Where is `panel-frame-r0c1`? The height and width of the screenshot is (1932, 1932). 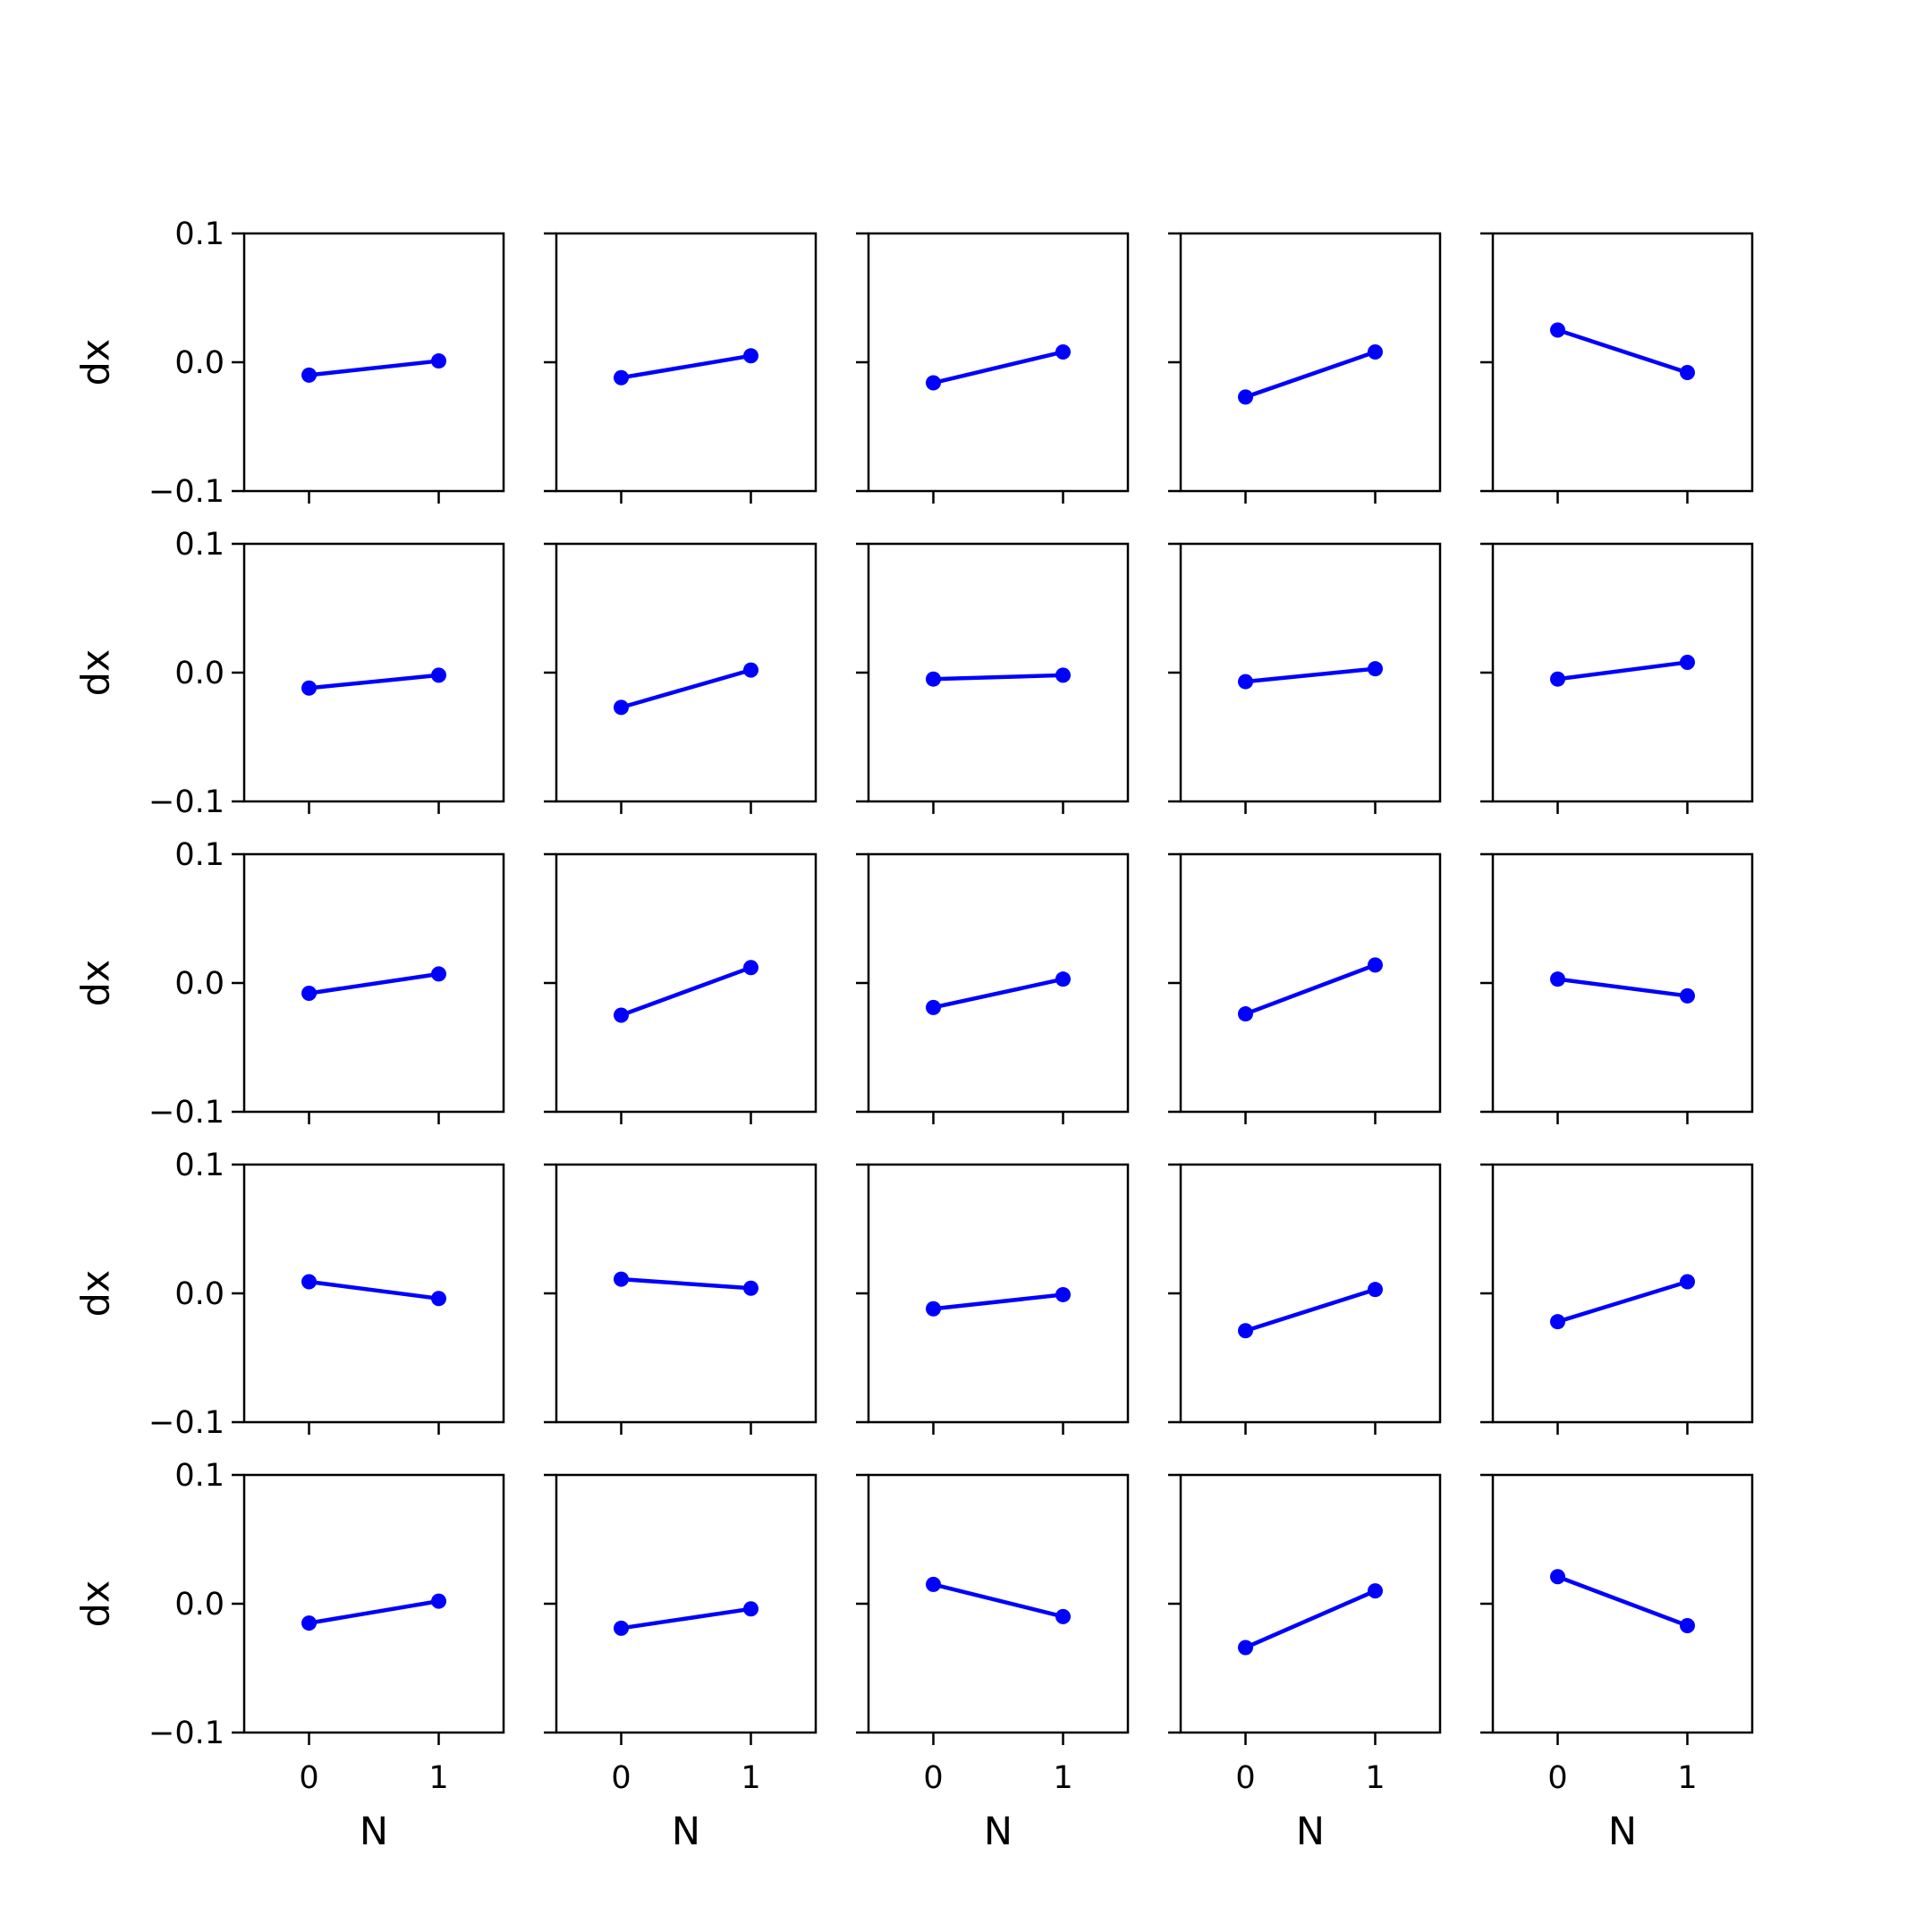 panel-frame-r0c1 is located at coordinates (686, 362).